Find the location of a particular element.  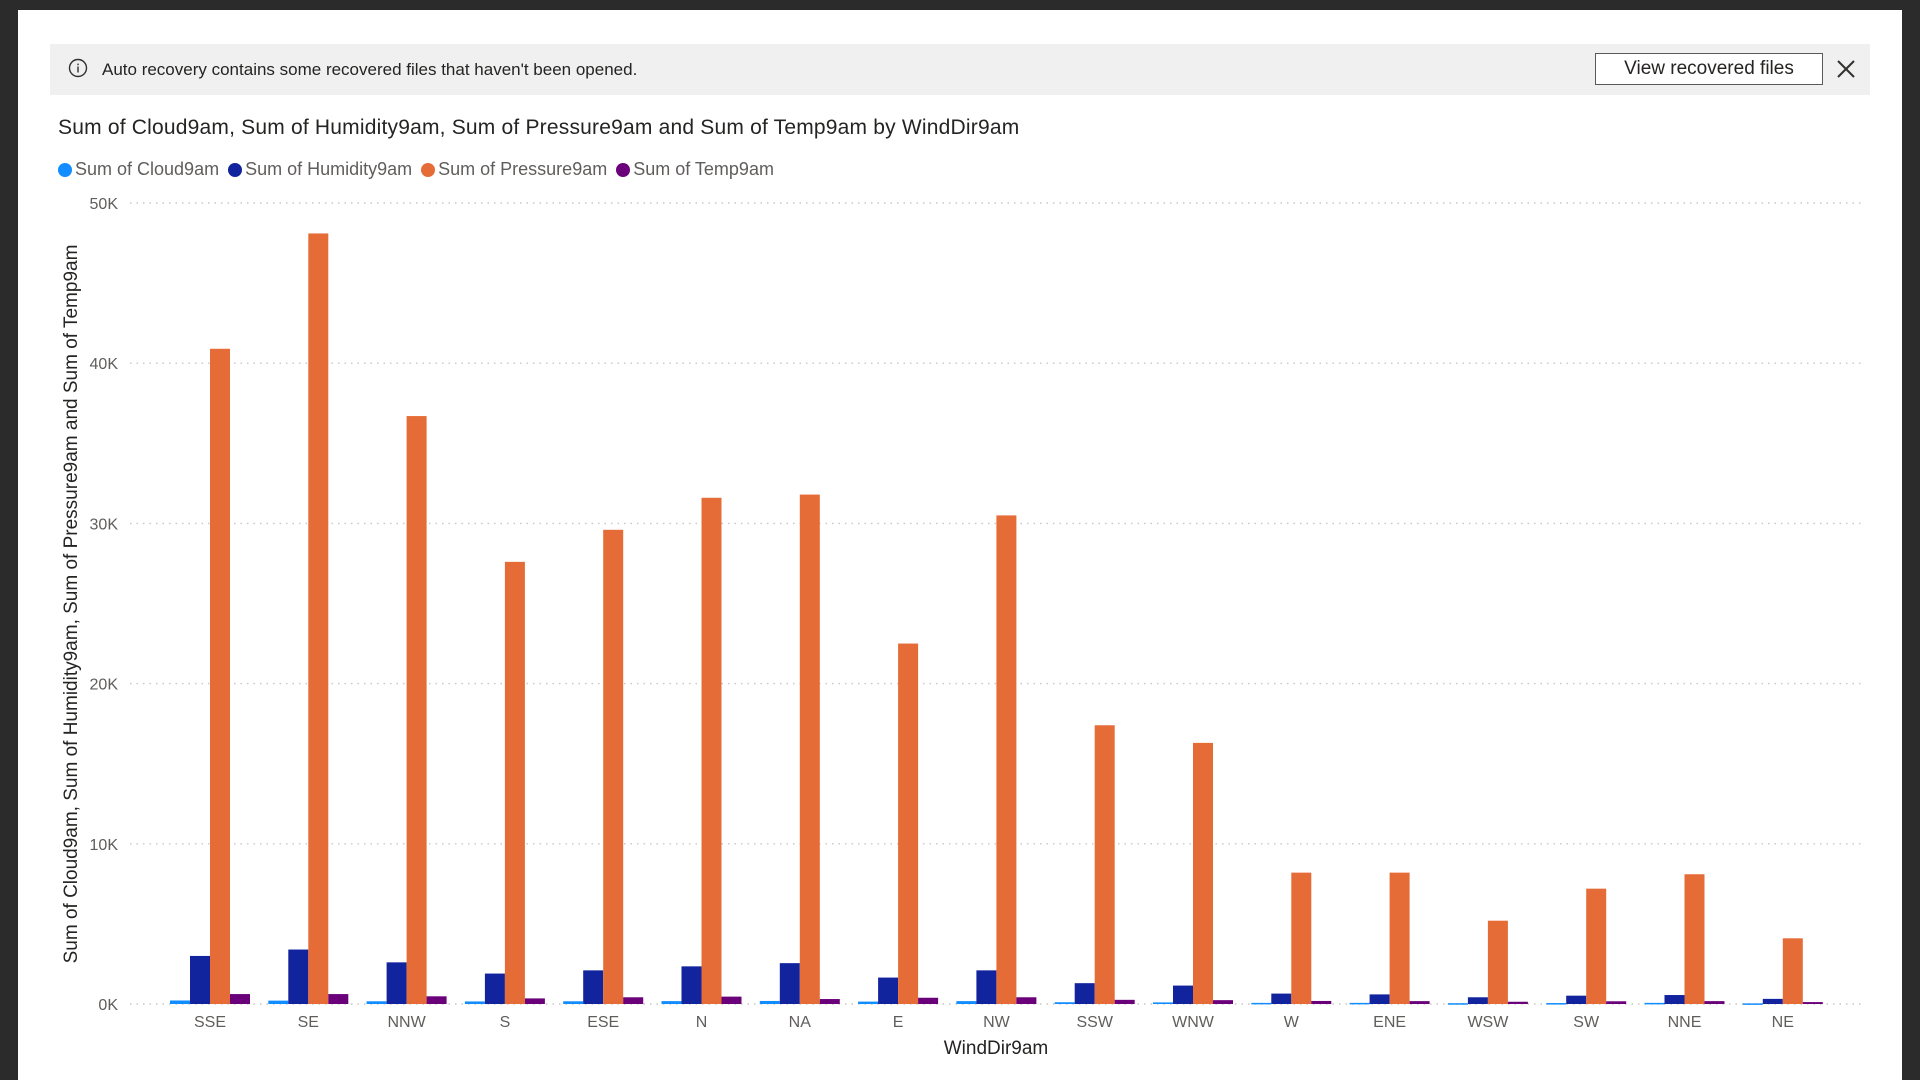

x-tick-label: WNW is located at coordinates (1193, 1022).